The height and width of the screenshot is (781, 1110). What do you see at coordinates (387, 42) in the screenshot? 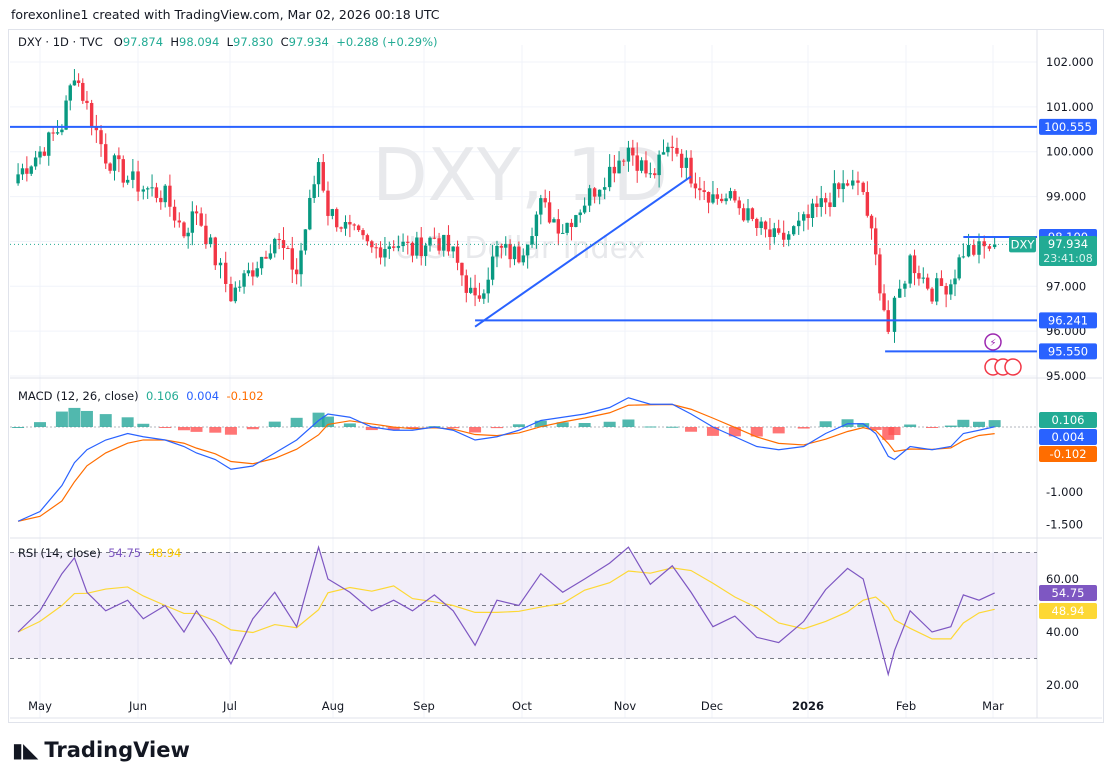
I see `change-value: +0.288 (+0.29%)` at bounding box center [387, 42].